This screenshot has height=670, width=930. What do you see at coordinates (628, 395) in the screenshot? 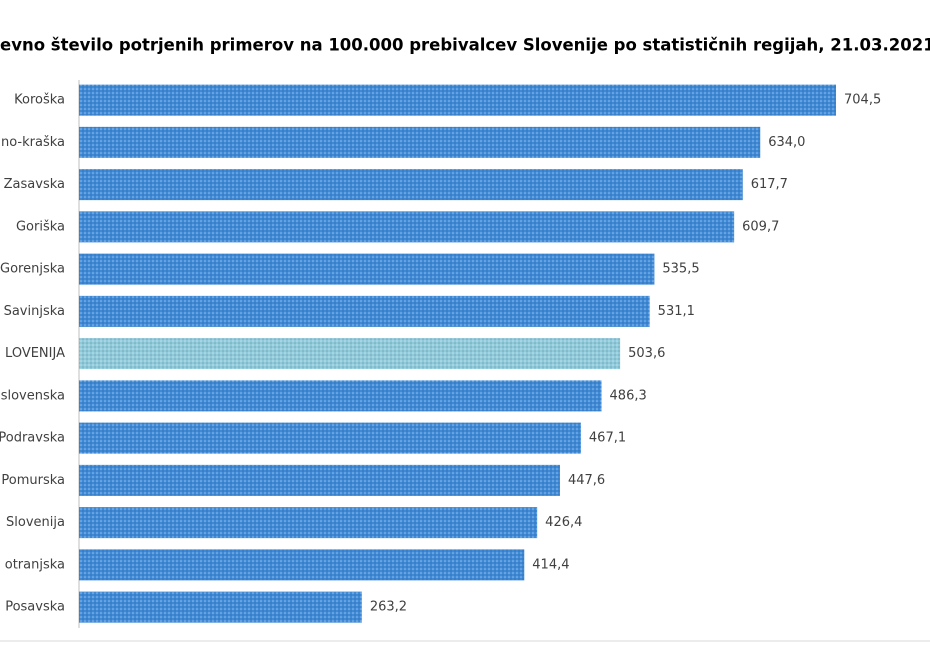
I see `value-label: 486,3` at bounding box center [628, 395].